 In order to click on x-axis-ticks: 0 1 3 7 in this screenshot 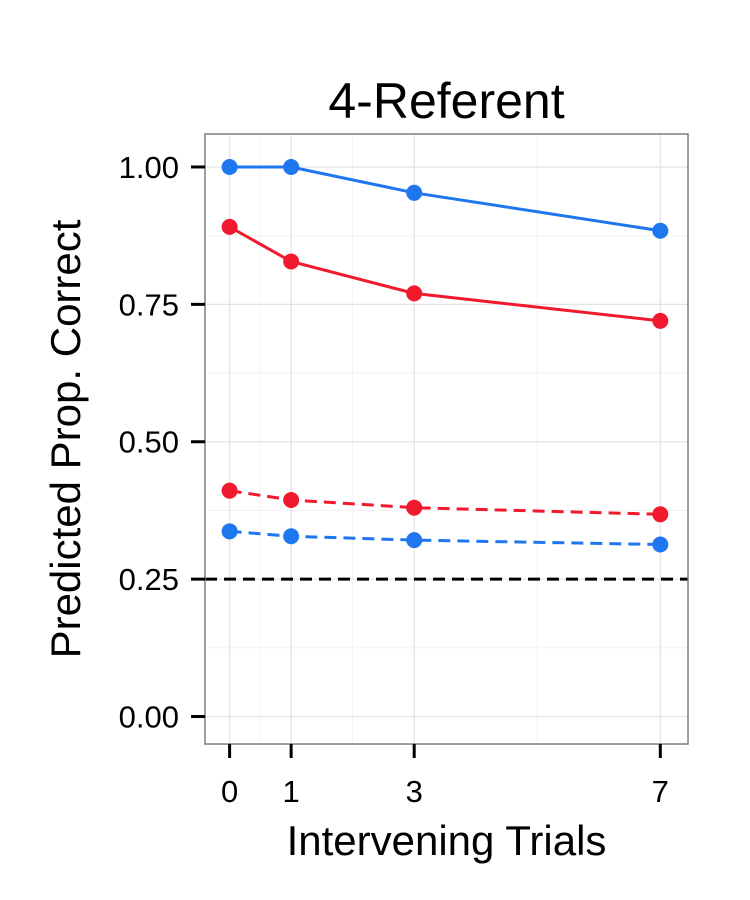, I will do `click(445, 776)`.